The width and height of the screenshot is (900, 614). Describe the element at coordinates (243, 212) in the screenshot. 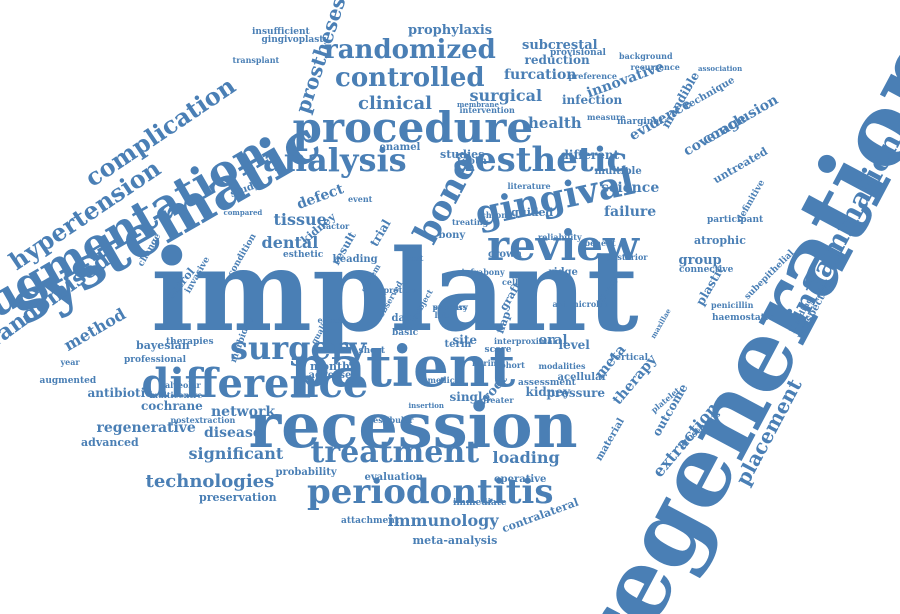

I see `word-compared: compared` at that location.